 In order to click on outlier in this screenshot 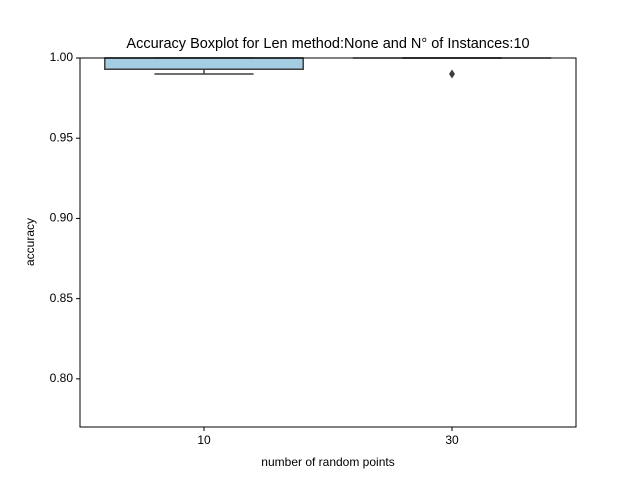, I will do `click(452, 74)`.